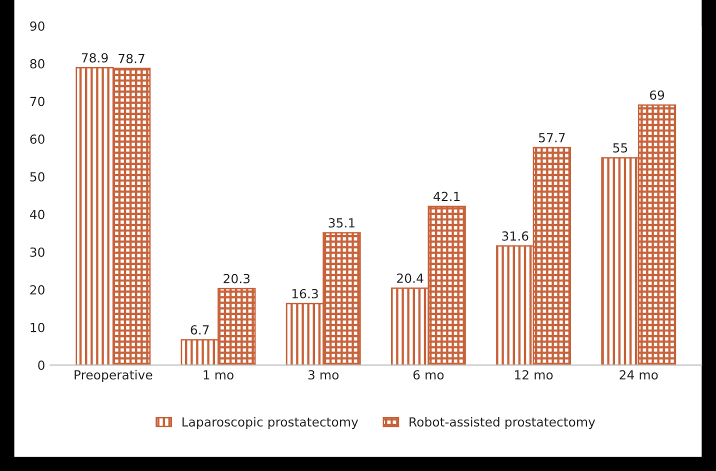 This screenshot has width=716, height=471. I want to click on legend-label: Robot-assisted prostatectomy, so click(503, 423).